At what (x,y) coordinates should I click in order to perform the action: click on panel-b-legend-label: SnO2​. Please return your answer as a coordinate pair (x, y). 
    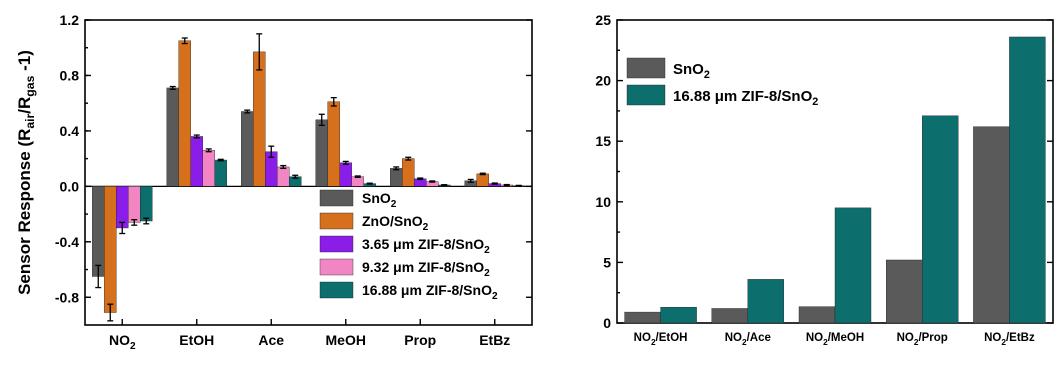
    Looking at the image, I should click on (691, 71).